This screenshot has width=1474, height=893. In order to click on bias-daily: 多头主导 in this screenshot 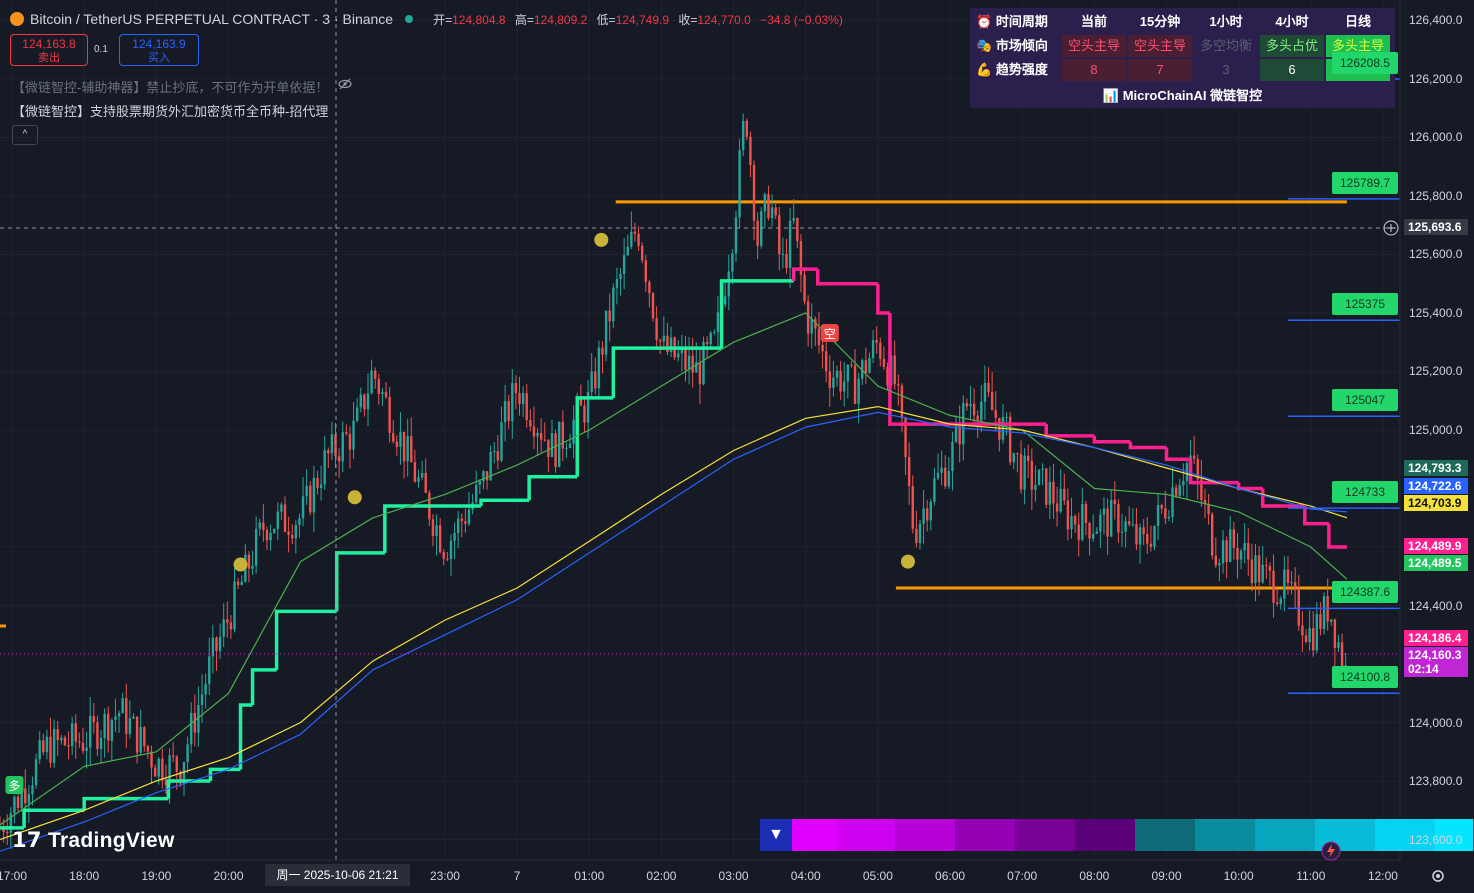, I will do `click(1358, 46)`.